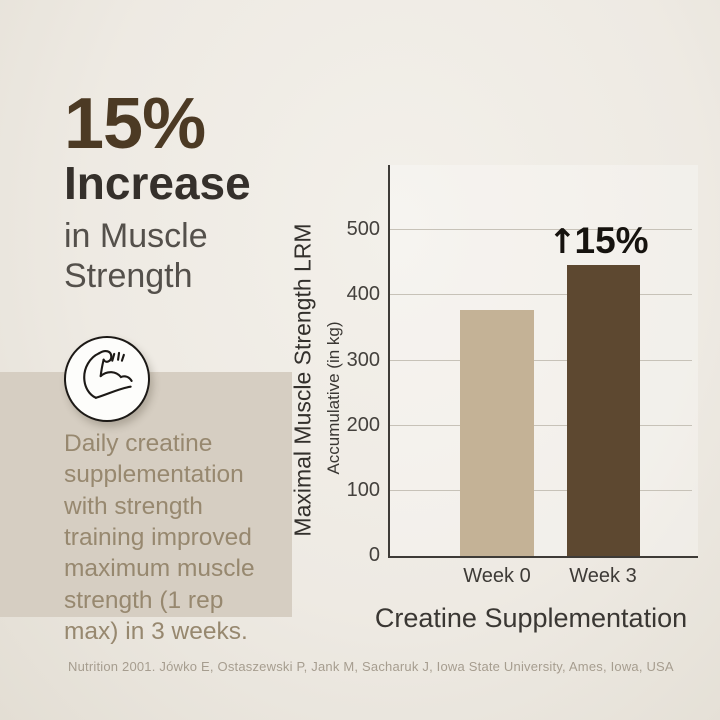 Image resolution: width=720 pixels, height=720 pixels. I want to click on x-tick-label-week-3: Week 3, so click(603, 576).